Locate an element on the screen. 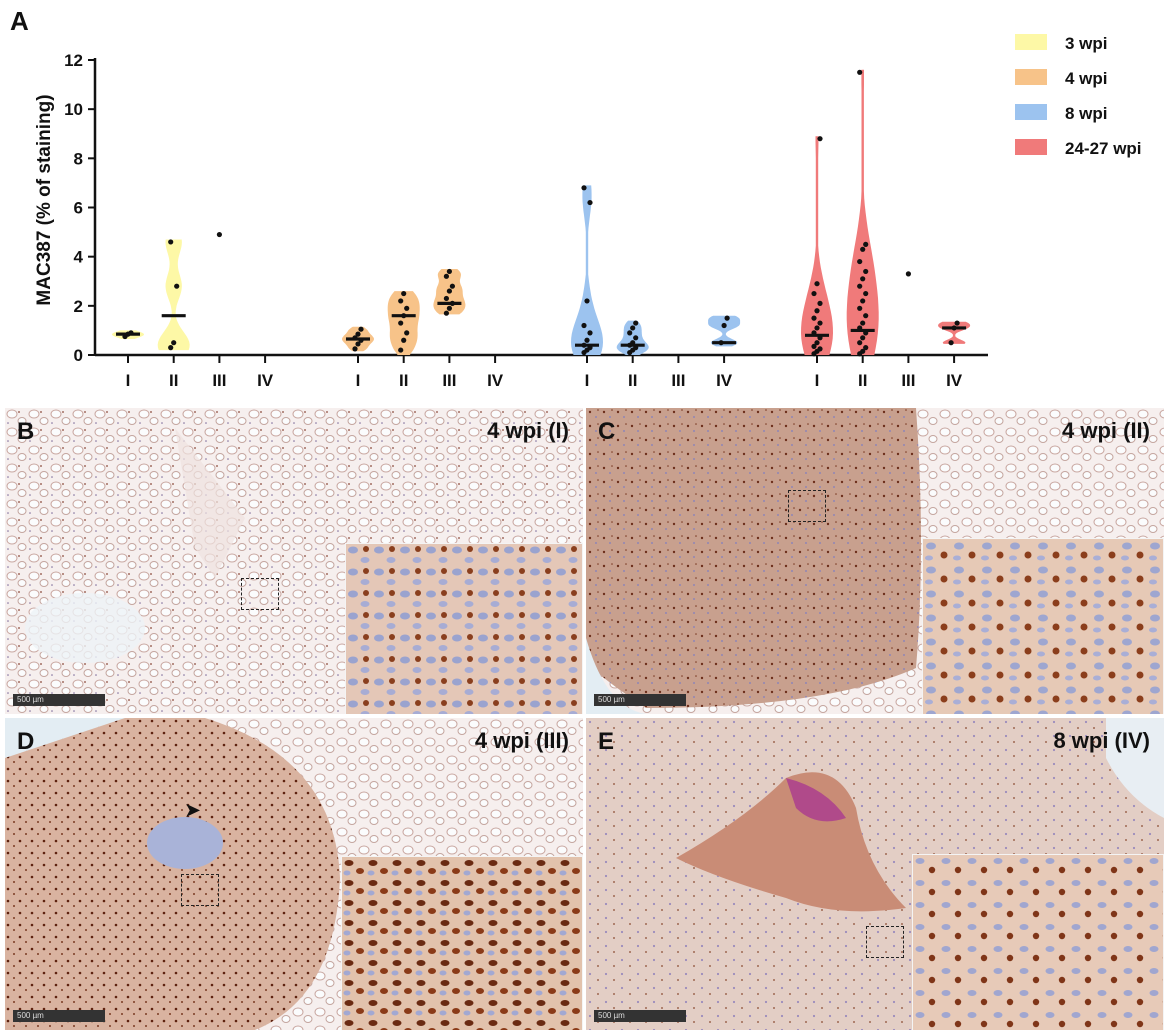  panel-title-e: 8 wpi (IV) is located at coordinates (1101, 740).